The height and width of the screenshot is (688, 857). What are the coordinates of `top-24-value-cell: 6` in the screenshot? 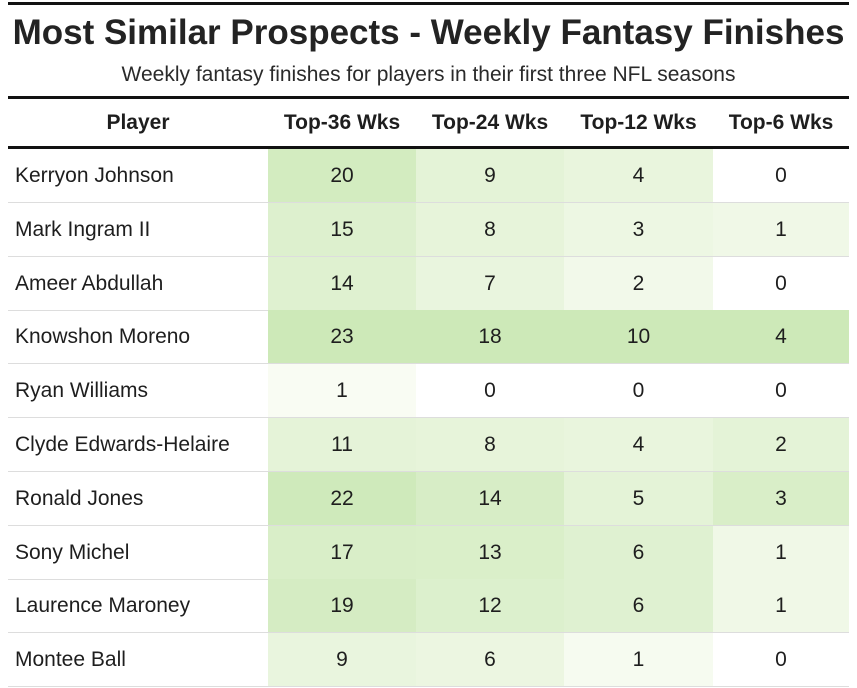 It's located at (490, 660).